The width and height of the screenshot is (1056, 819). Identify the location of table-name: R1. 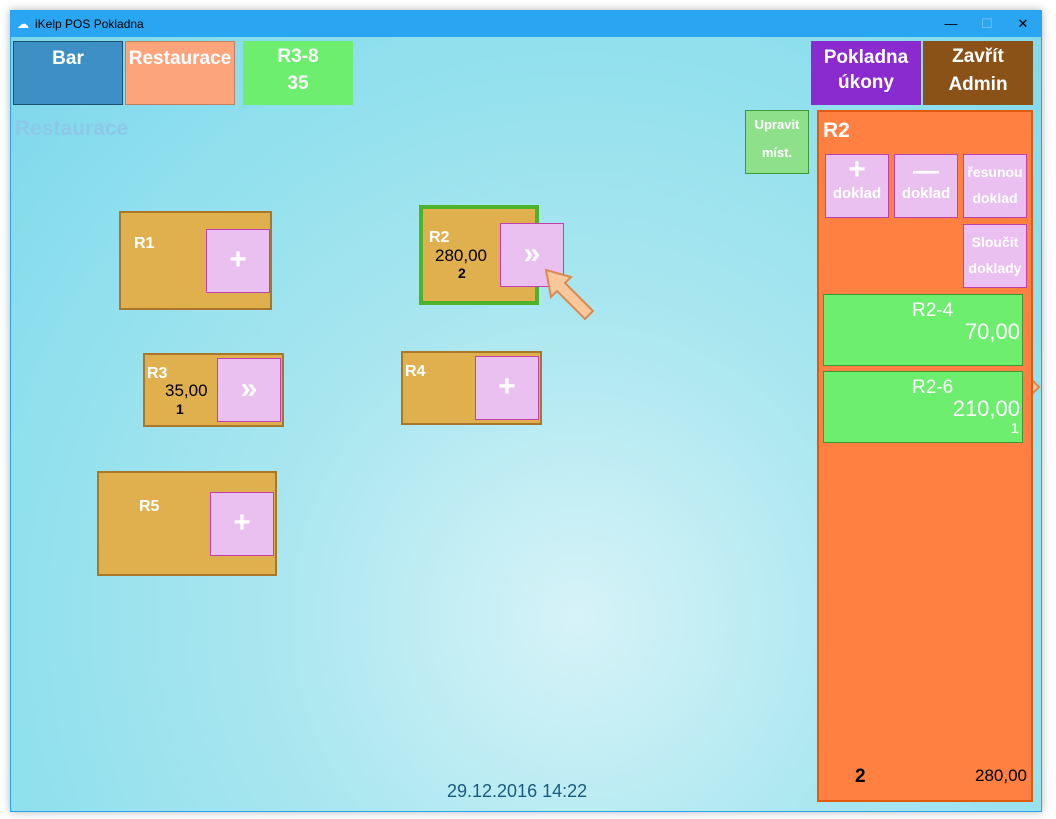
(144, 243).